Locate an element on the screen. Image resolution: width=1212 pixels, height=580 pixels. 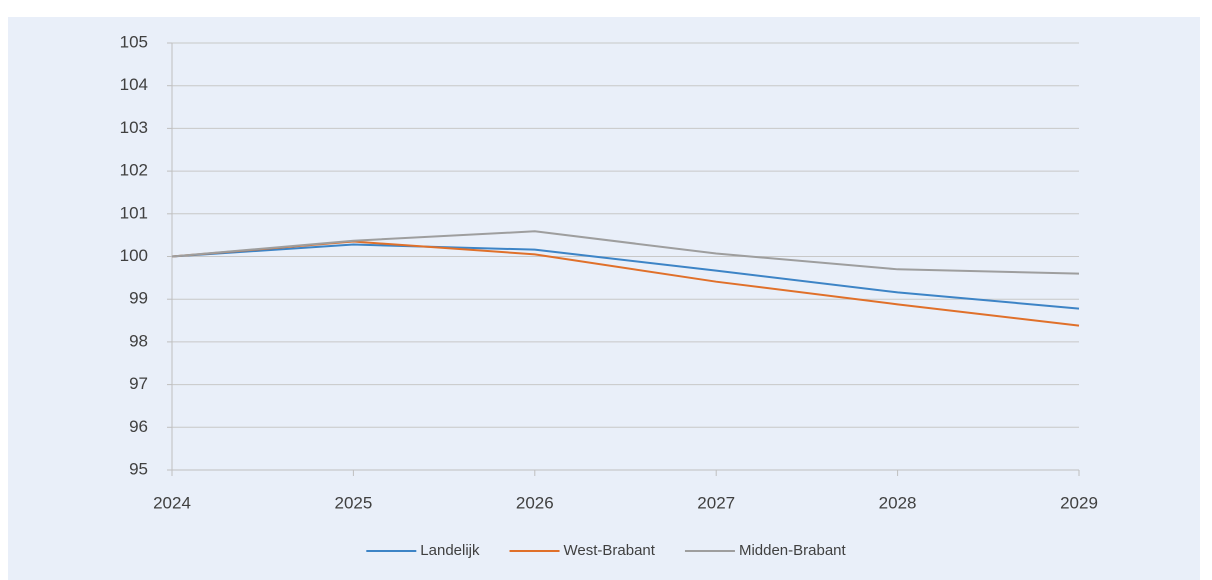
legend: Landelijk West-Brabant Midden-Brabant is located at coordinates (606, 550).